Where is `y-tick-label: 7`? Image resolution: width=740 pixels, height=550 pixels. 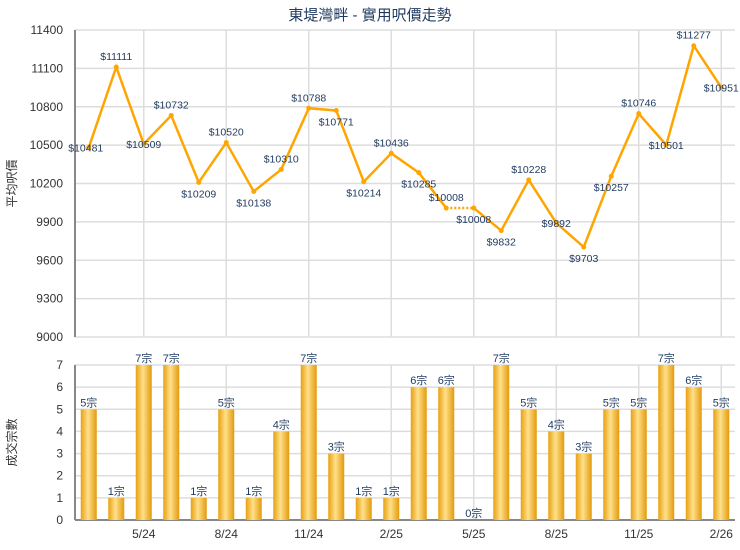
y-tick-label: 7 is located at coordinates (59, 365).